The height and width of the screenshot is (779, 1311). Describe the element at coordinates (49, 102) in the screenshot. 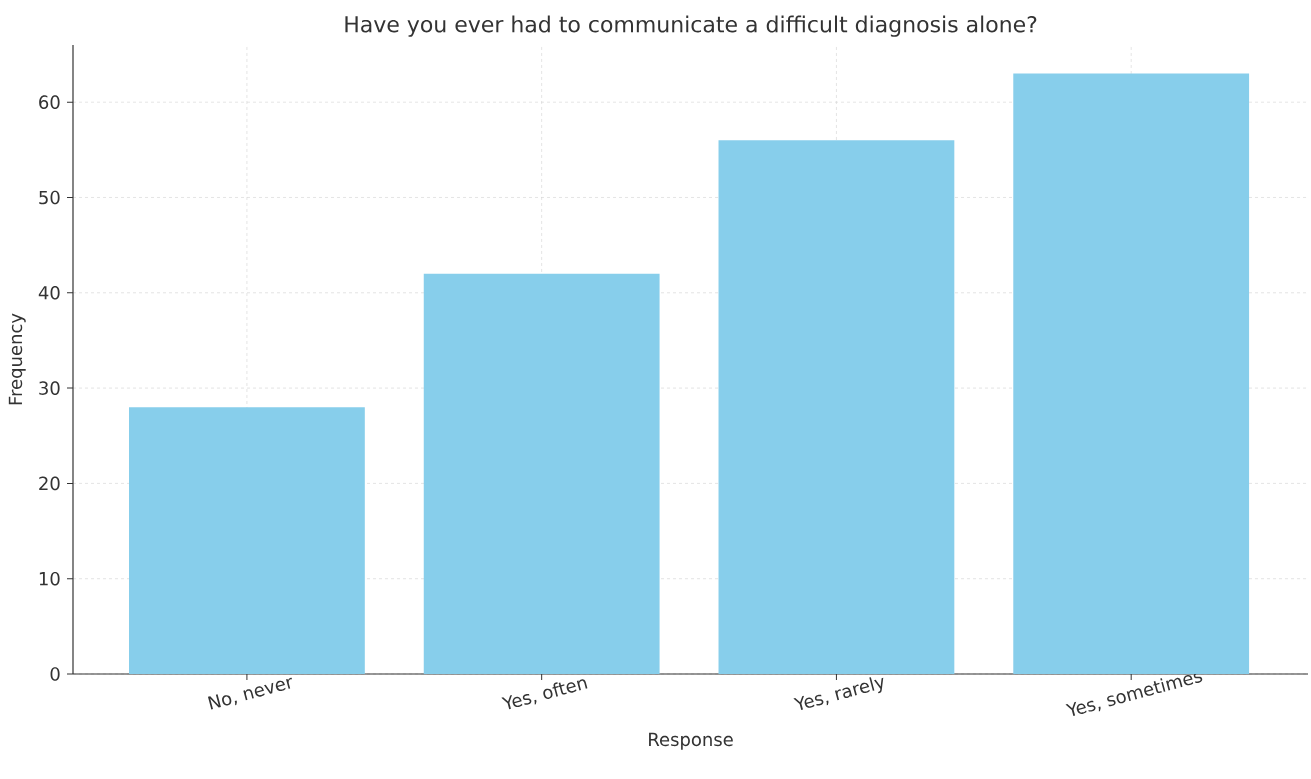

I see `y-tick-label: 60` at that location.